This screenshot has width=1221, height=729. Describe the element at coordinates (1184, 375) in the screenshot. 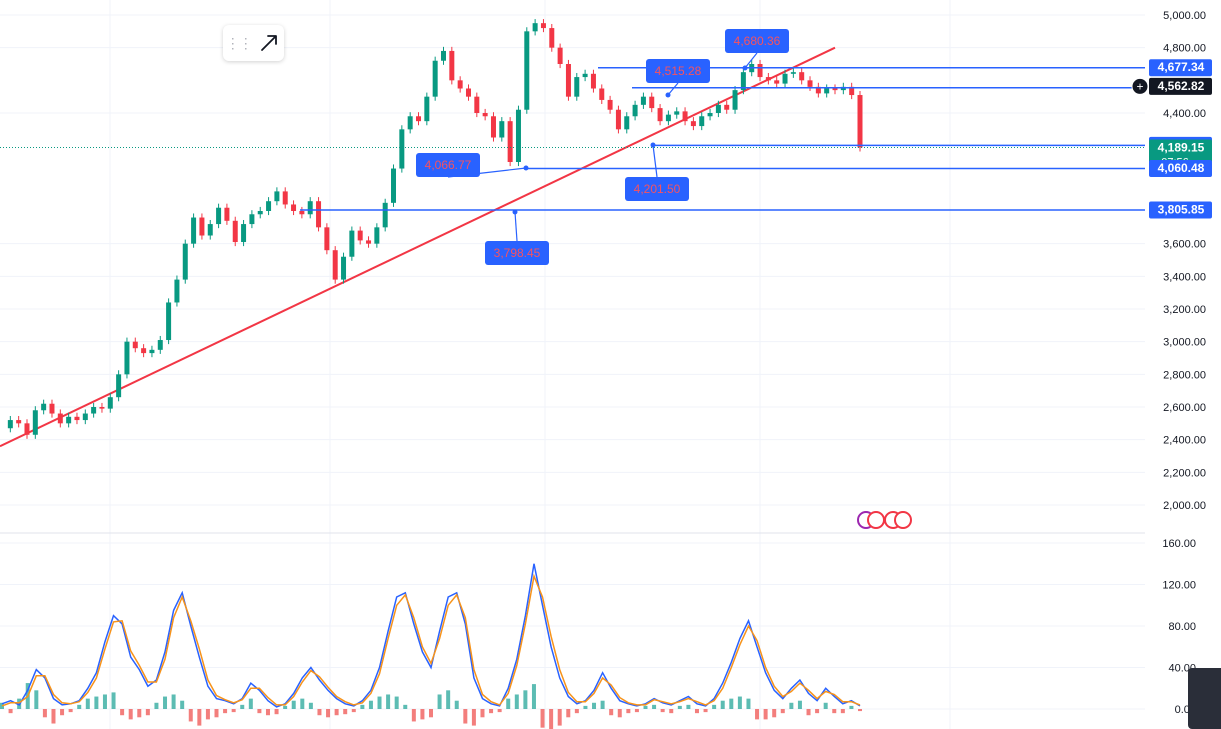

I see `price-tick-label: 2,800.00` at that location.